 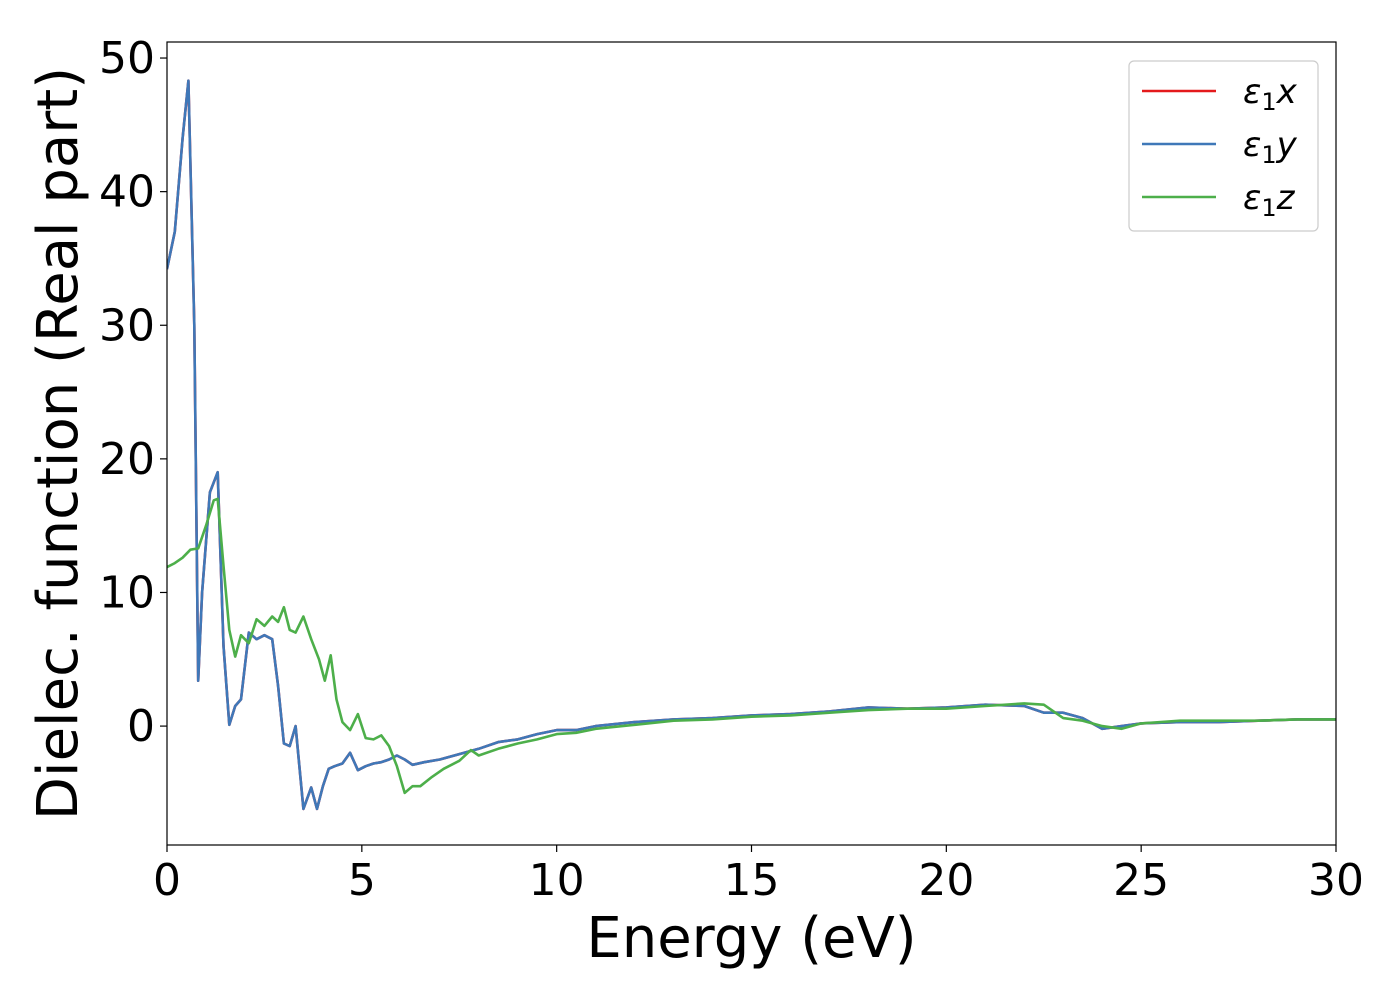 I want to click on x-axis-label: Energy (eV), so click(x=751, y=938).